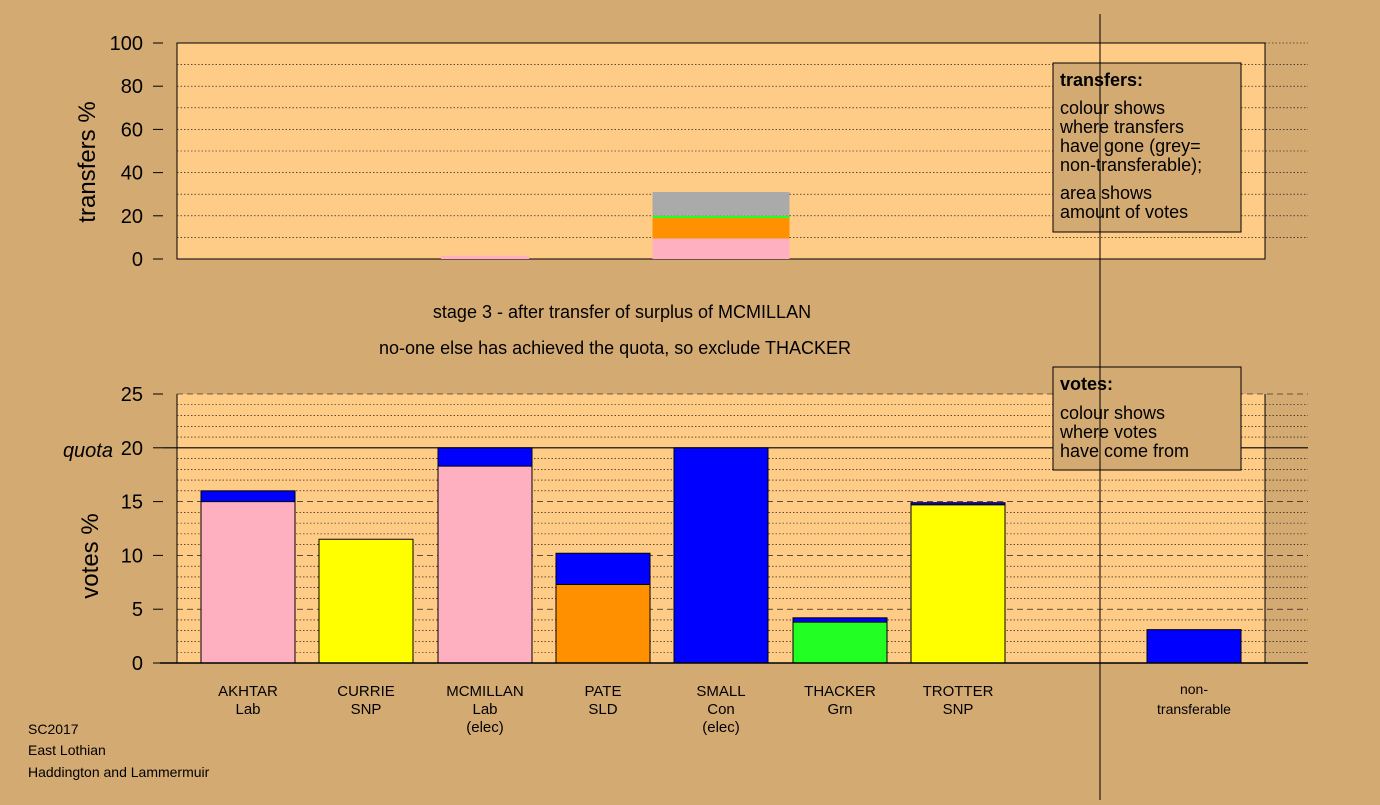 This screenshot has width=1380, height=805. I want to click on candidate-label: SLD, so click(602, 709).